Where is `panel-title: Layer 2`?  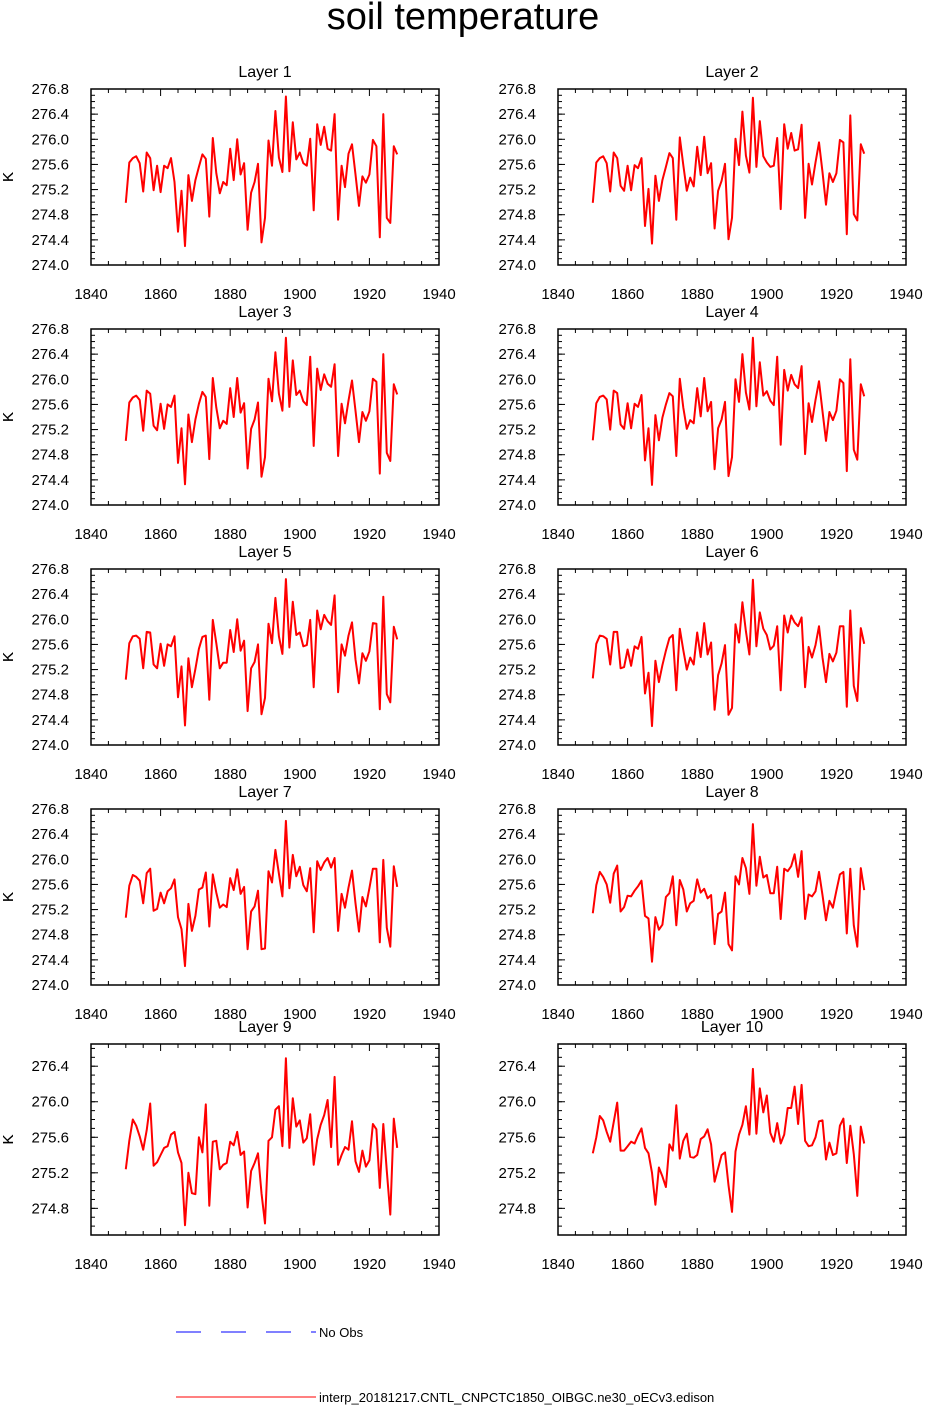 panel-title: Layer 2 is located at coordinates (731, 72).